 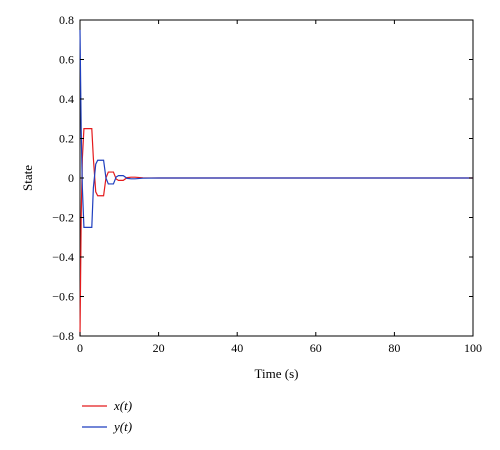 I want to click on y-tick-label: 0.8, so click(x=66, y=20).